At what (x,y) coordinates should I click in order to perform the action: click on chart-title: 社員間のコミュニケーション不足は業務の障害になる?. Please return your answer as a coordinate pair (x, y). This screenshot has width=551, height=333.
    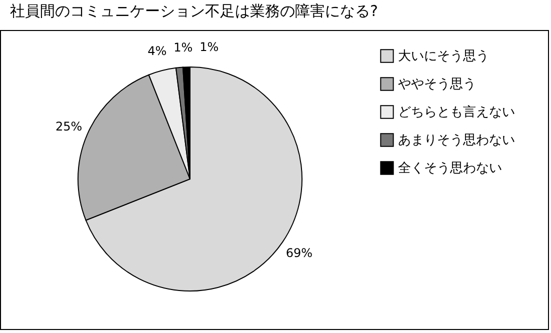
    Looking at the image, I should click on (194, 11).